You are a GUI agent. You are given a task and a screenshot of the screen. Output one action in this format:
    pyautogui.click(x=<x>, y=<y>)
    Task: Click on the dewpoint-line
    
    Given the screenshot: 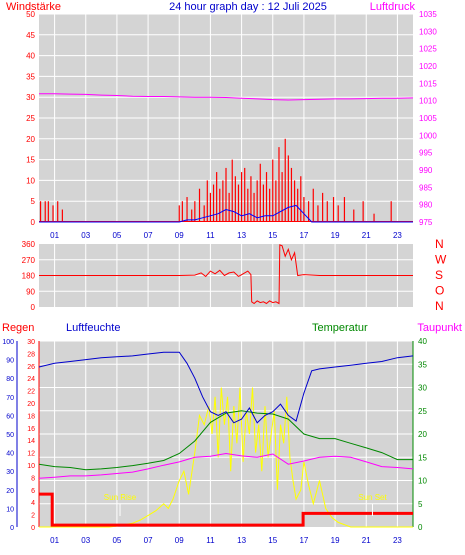 What is the action you would take?
    pyautogui.click(x=226, y=465)
    